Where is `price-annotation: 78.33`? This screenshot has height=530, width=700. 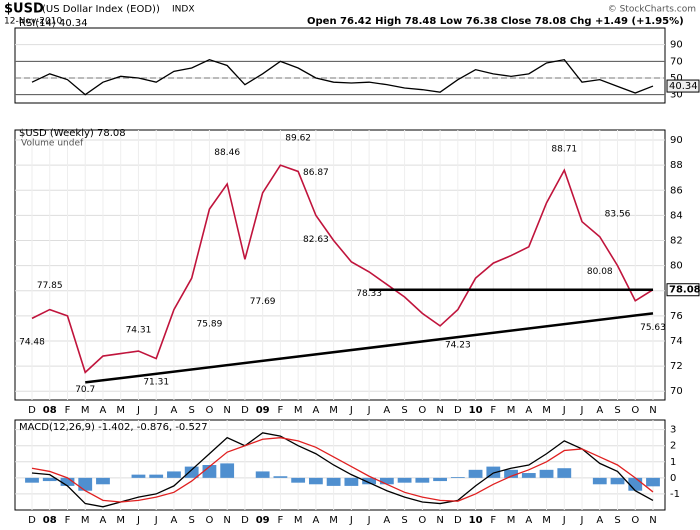
price-annotation: 78.33 is located at coordinates (369, 294).